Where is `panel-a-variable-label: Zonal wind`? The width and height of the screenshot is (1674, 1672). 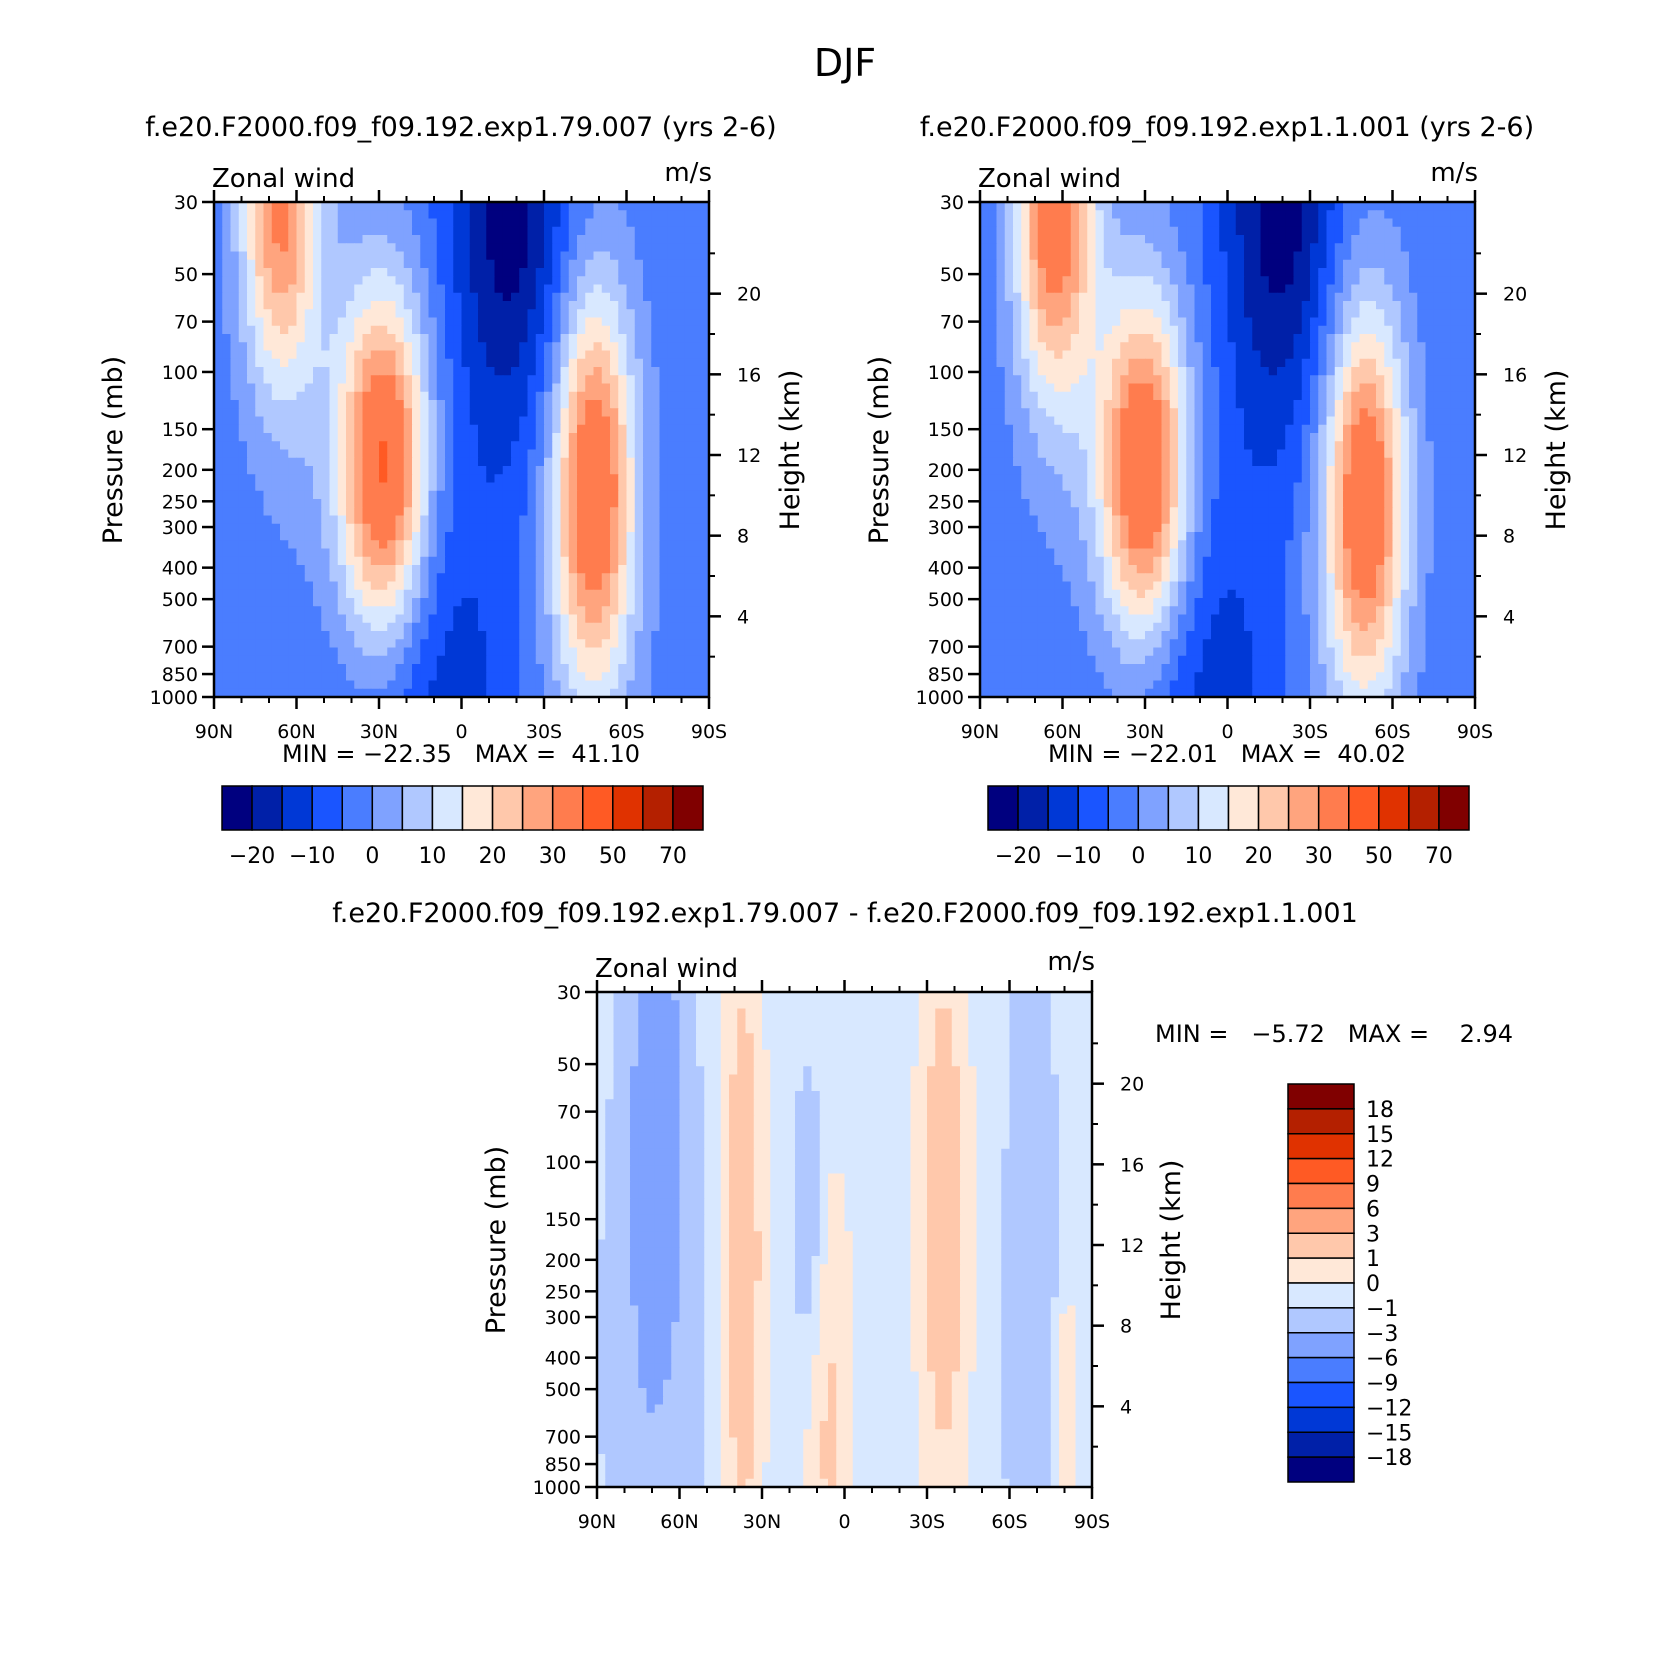
panel-a-variable-label: Zonal wind is located at coordinates (283, 179).